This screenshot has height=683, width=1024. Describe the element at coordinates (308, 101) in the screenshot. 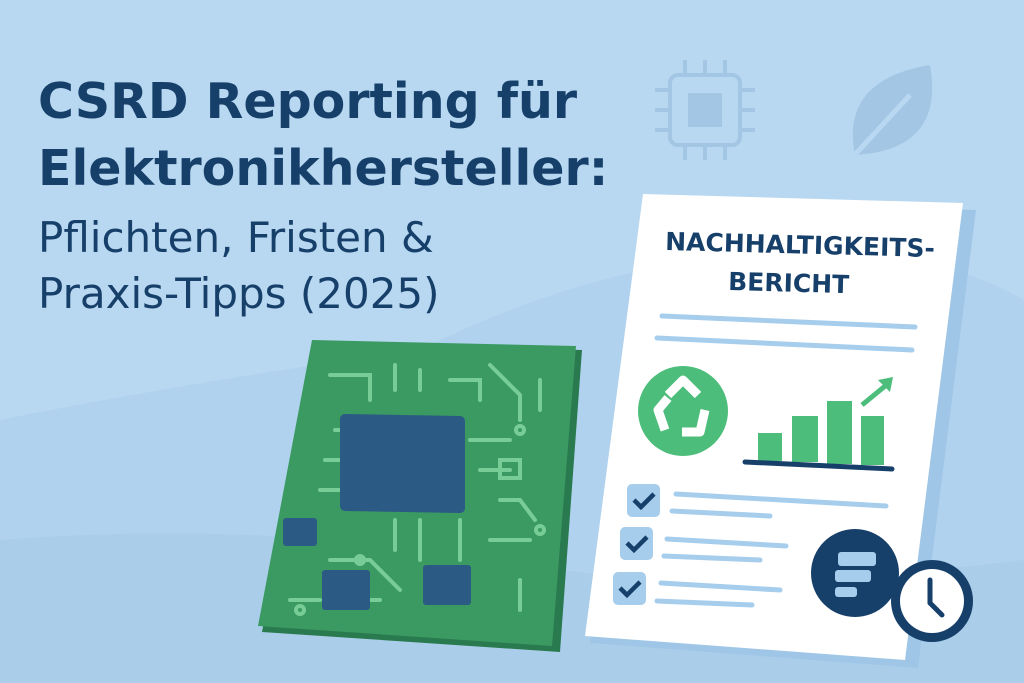

I see `headline-line-1: CSRD Reporting für` at that location.